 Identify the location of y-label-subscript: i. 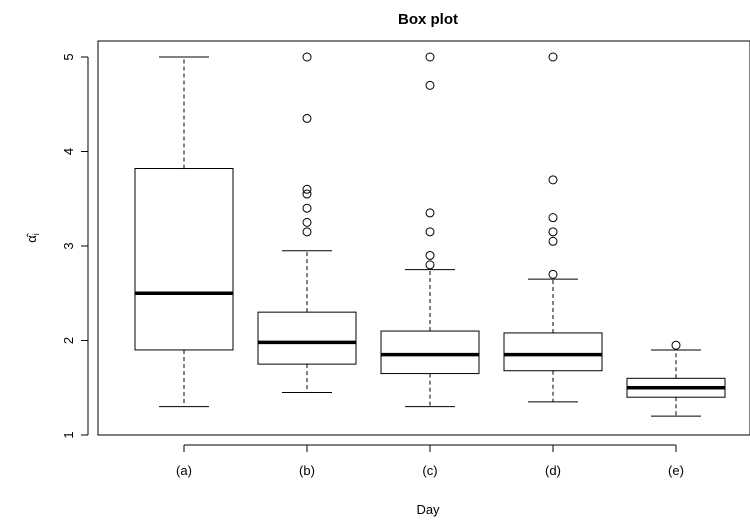
(36, 234).